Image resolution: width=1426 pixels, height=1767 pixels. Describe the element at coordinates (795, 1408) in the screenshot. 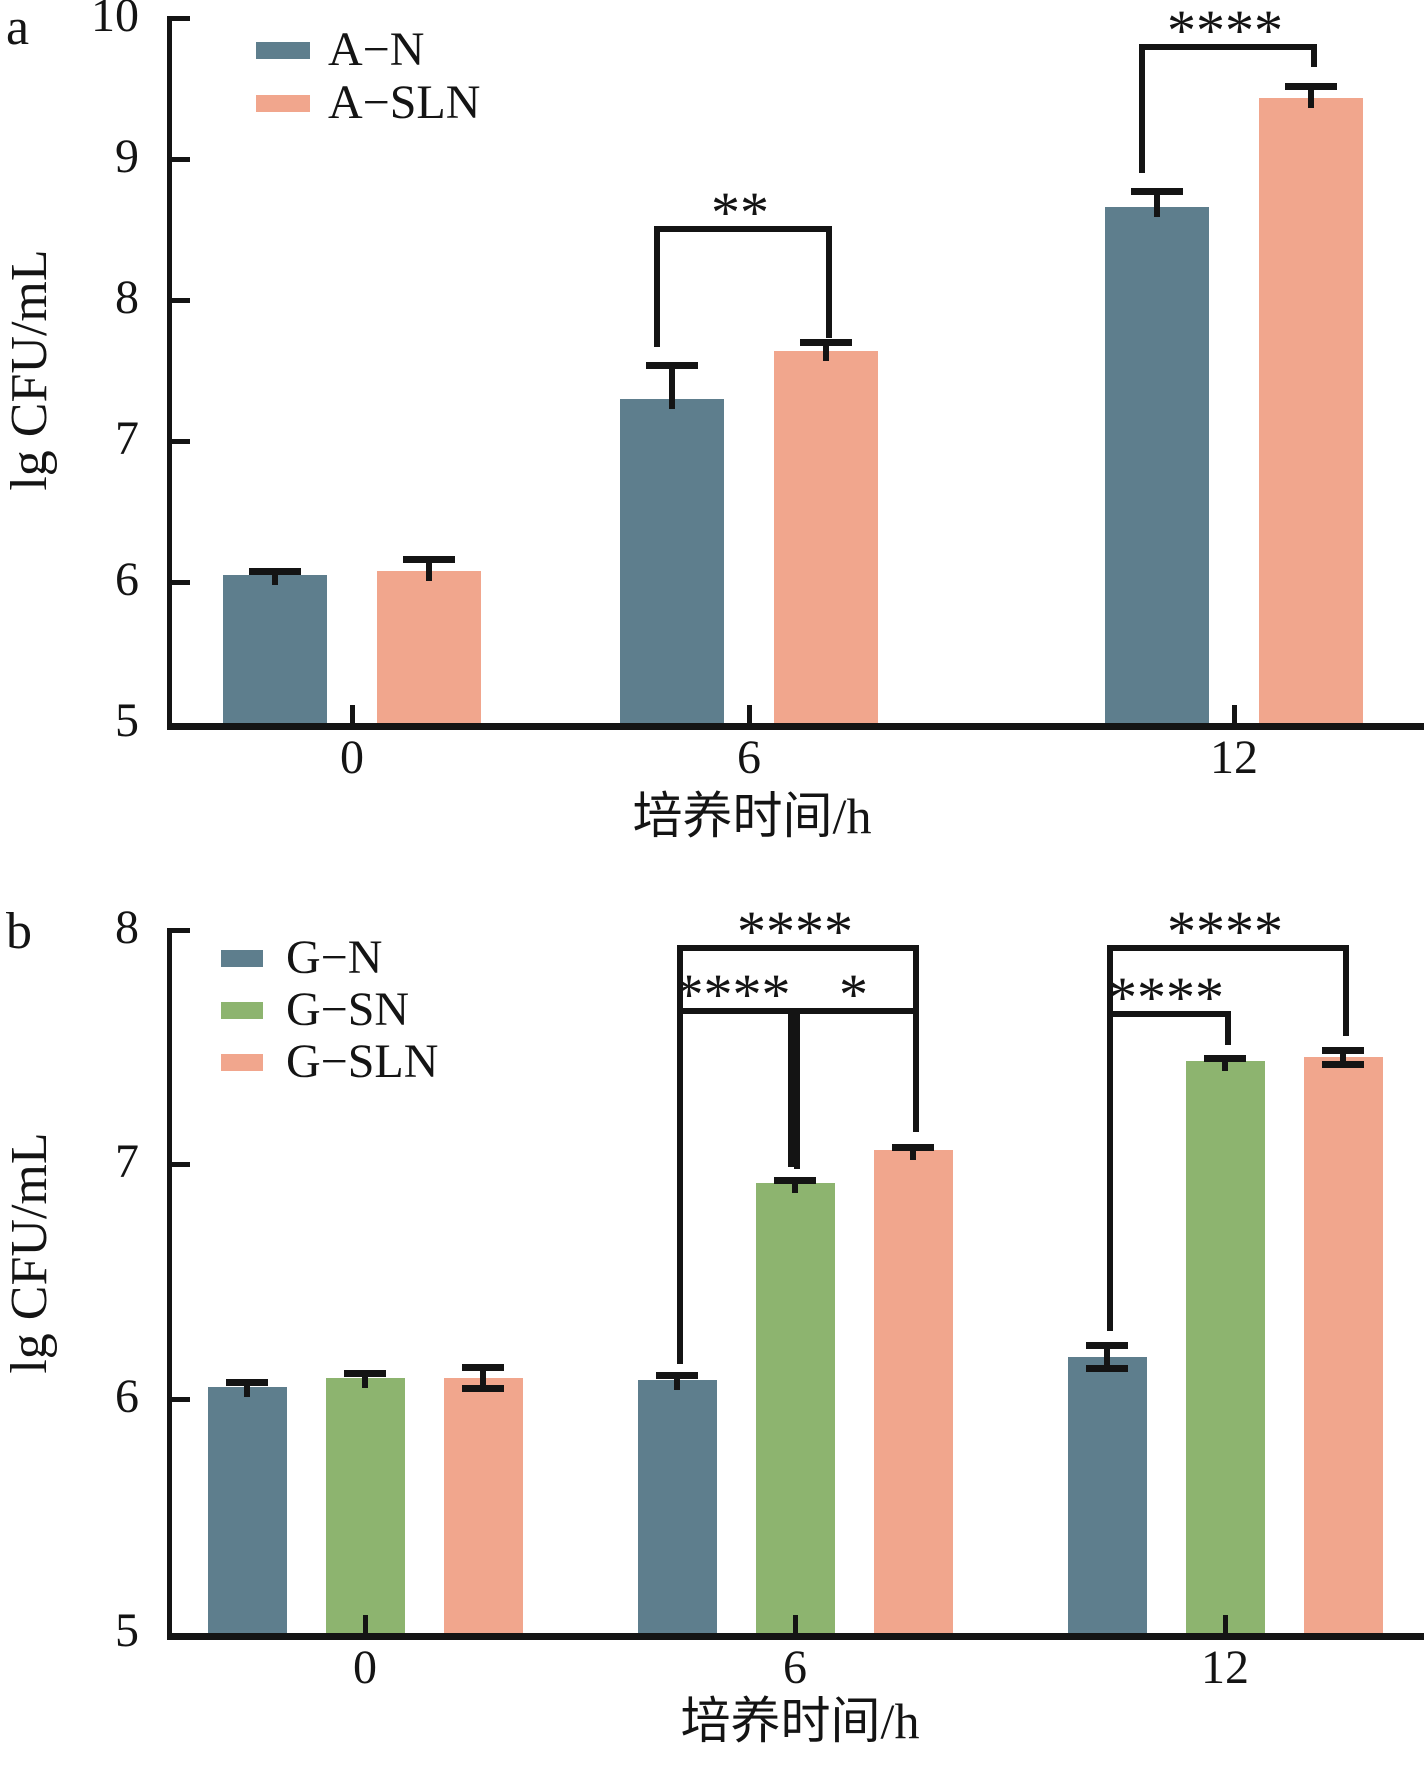

I see `bar-g-sn-6h` at that location.